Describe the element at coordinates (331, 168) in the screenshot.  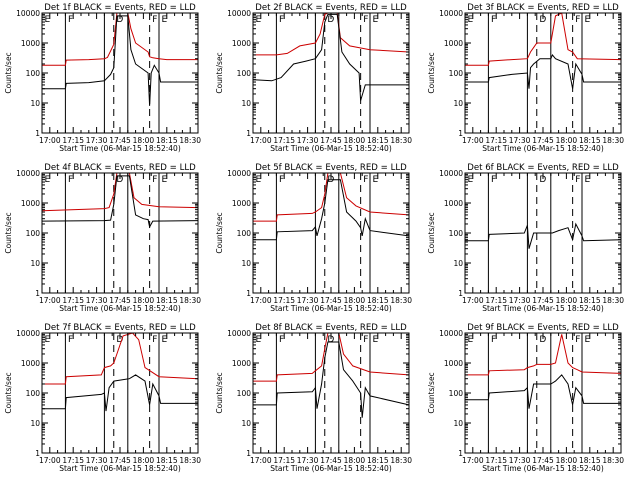
I see `chart-title: Det 5f BLACK = Events, RED = LLD` at that location.